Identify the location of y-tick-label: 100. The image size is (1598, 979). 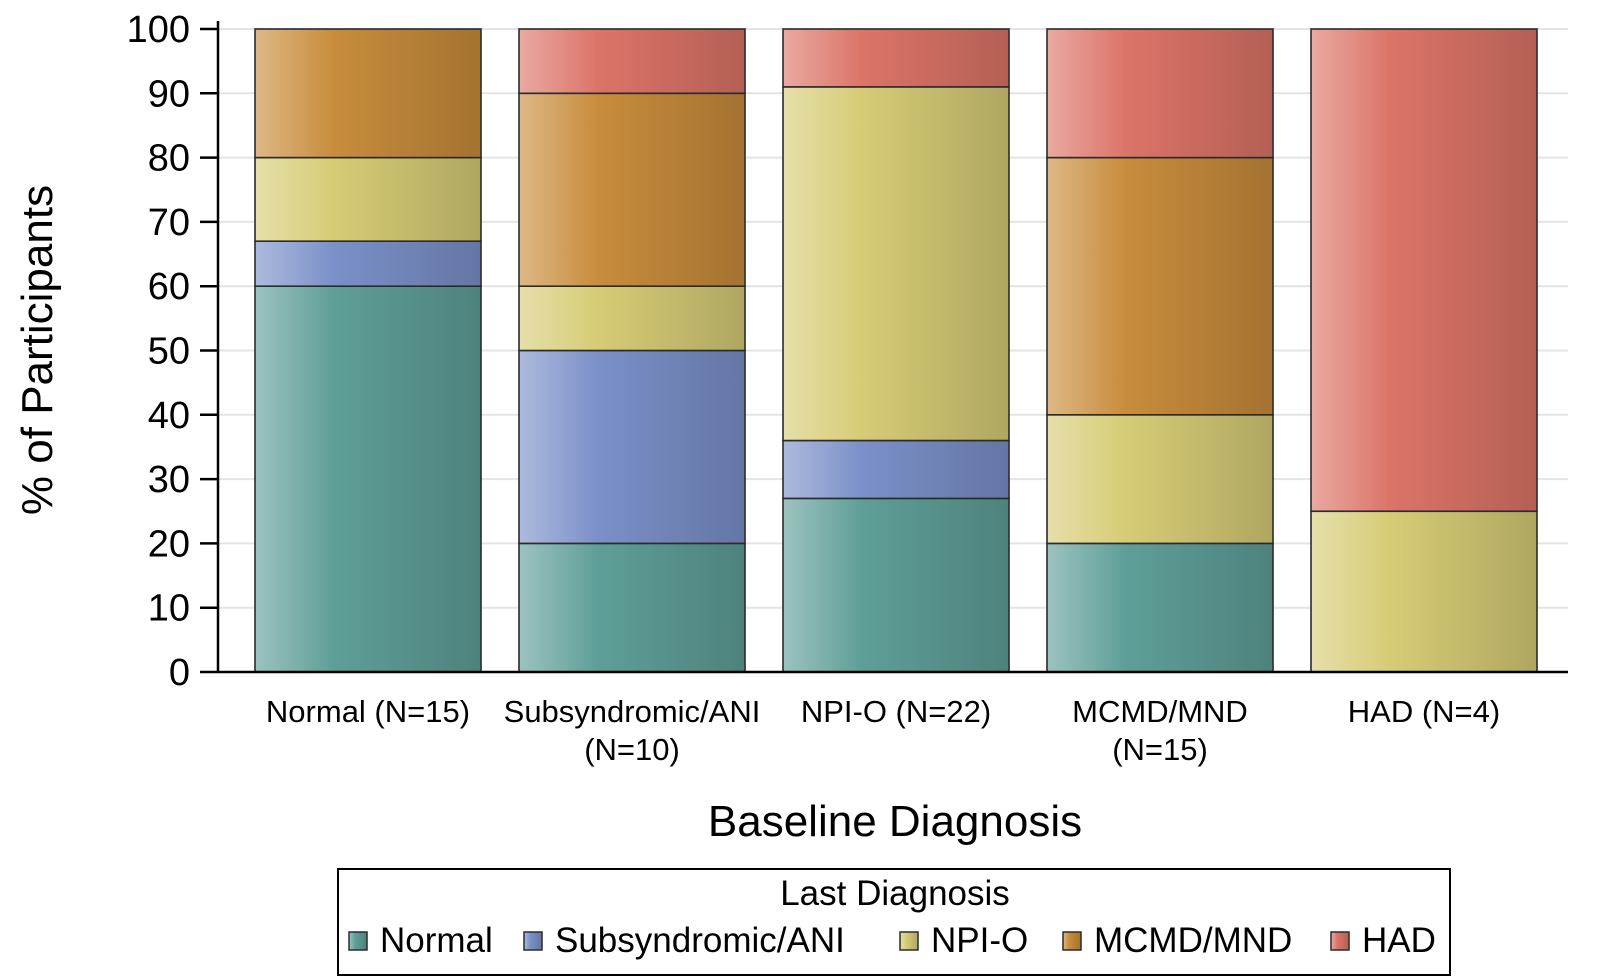
(158, 30).